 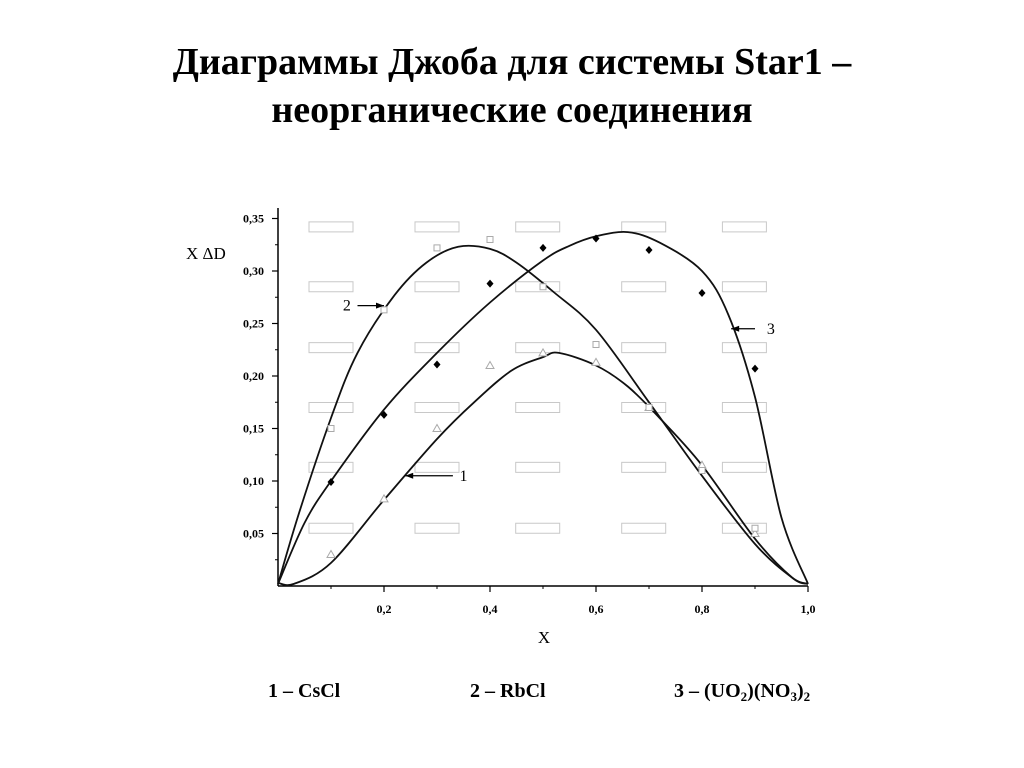 What do you see at coordinates (253, 271) in the screenshot?
I see `y-tick-label: 0,30` at bounding box center [253, 271].